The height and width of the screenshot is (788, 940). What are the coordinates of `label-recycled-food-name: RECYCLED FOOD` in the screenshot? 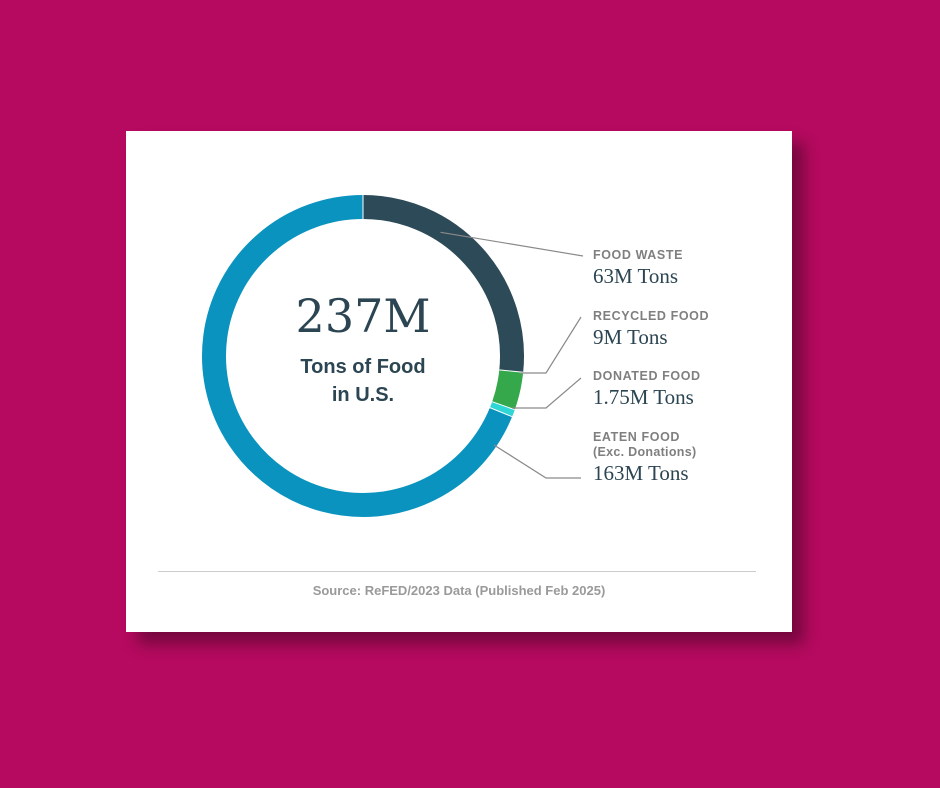 It's located at (651, 316).